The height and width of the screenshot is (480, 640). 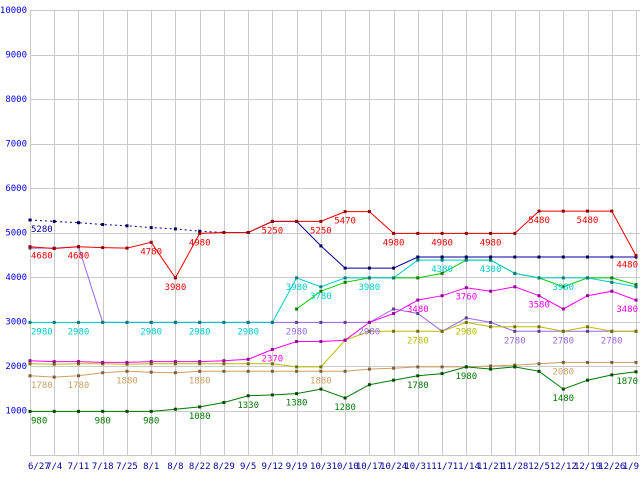 What do you see at coordinates (273, 360) in the screenshot?
I see `value-label: 2370` at bounding box center [273, 360].